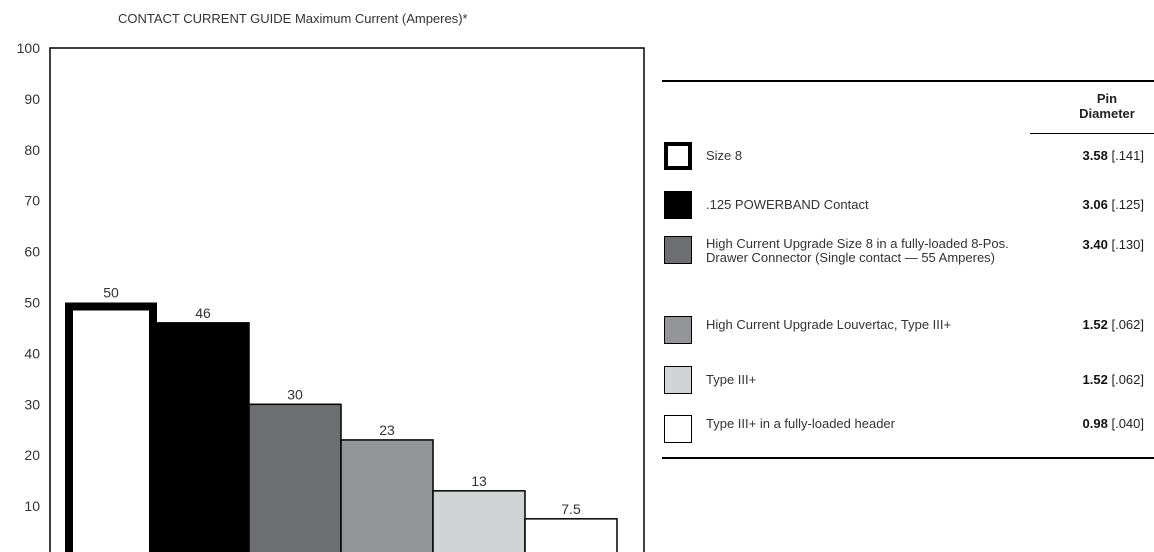  I want to click on y-tick-label: 50, so click(32, 303).